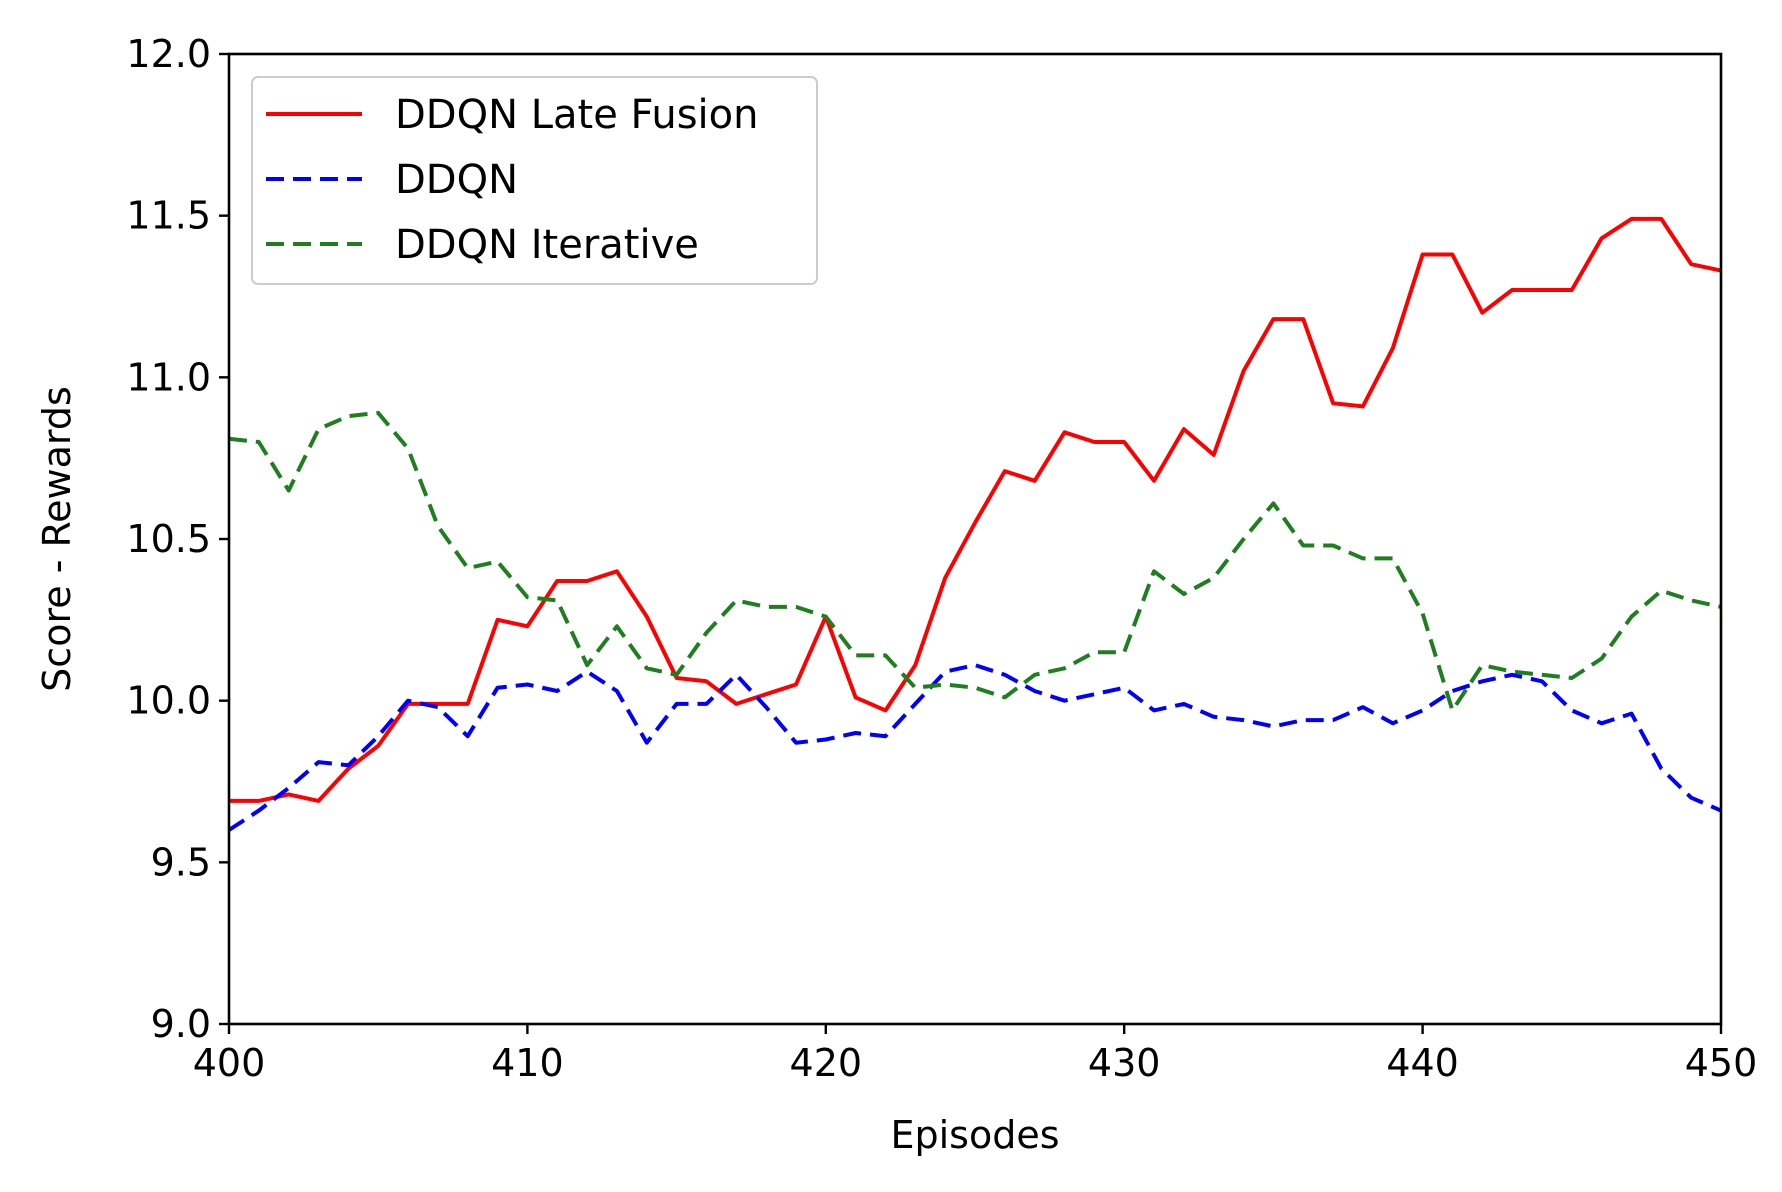 This screenshot has height=1192, width=1782. I want to click on y-axis-title: Score - Rewards, so click(57, 539).